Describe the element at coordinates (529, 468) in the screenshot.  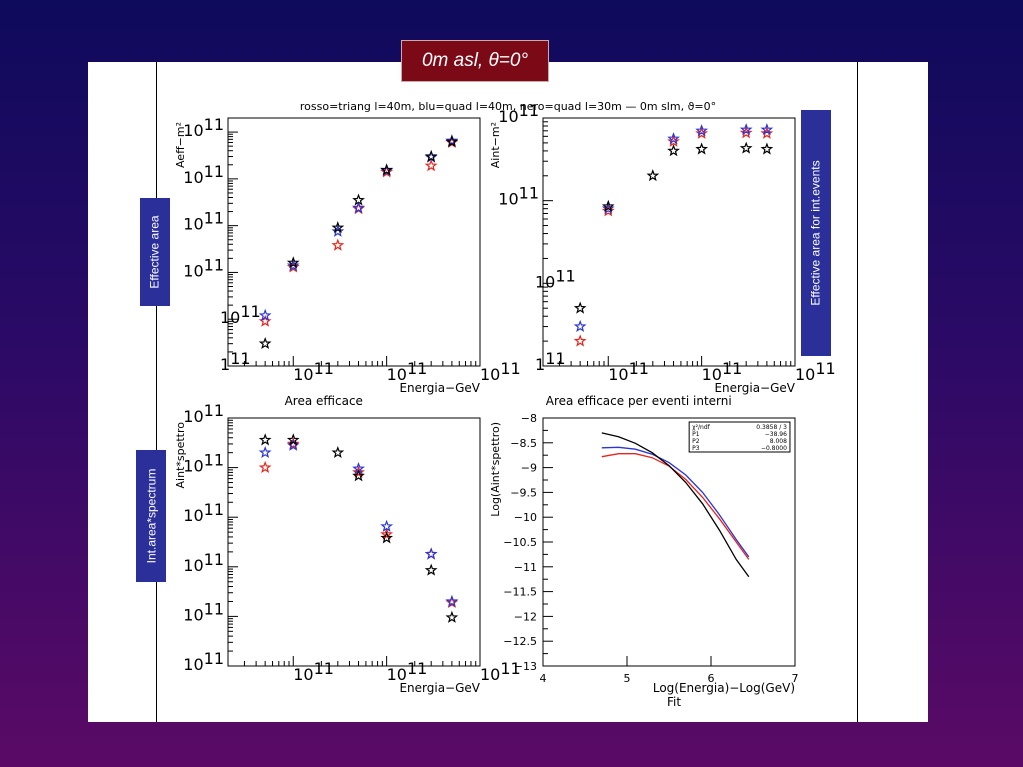
I see `y-tick-label: −9` at that location.